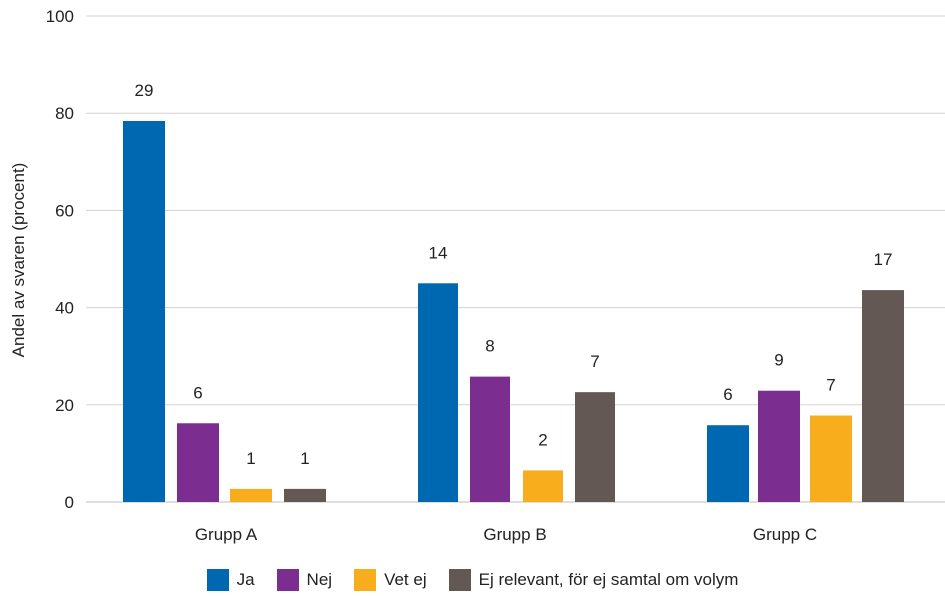  Describe the element at coordinates (60, 16) in the screenshot. I see `y-tick-label: 100` at that location.